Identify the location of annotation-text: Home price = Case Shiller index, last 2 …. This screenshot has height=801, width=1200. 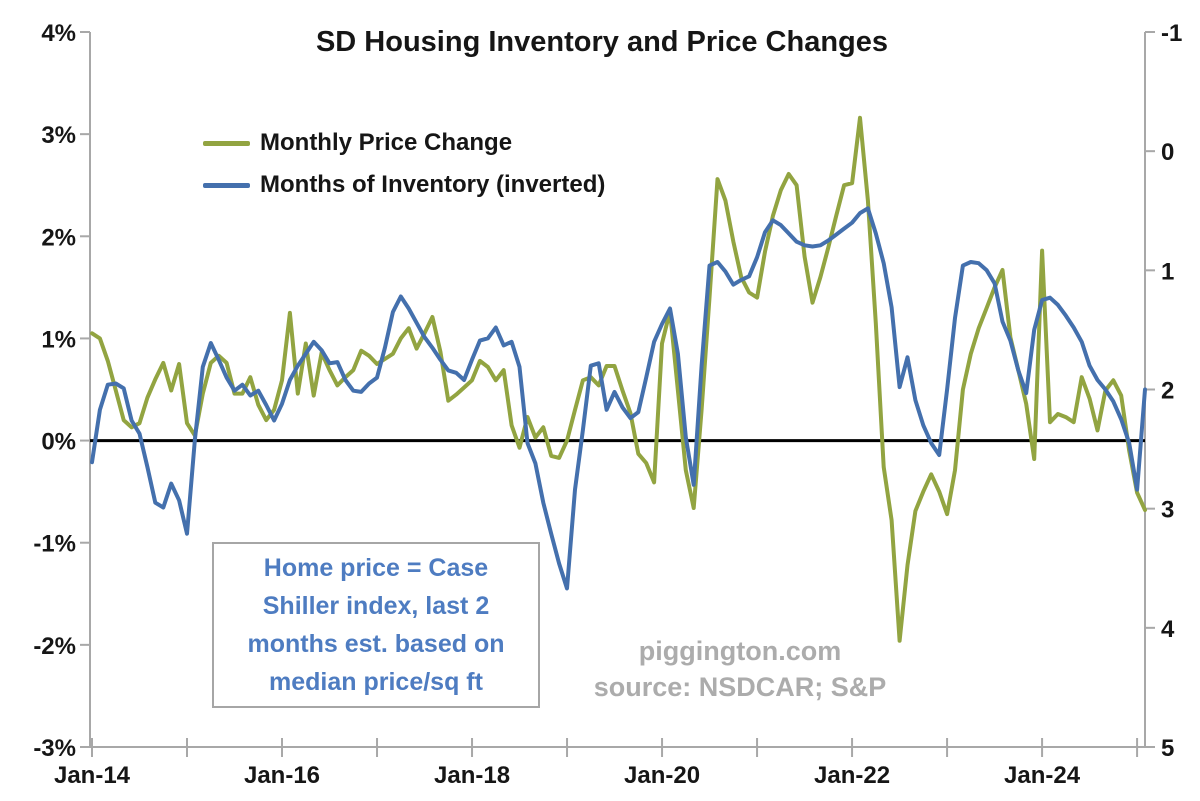
(376, 625).